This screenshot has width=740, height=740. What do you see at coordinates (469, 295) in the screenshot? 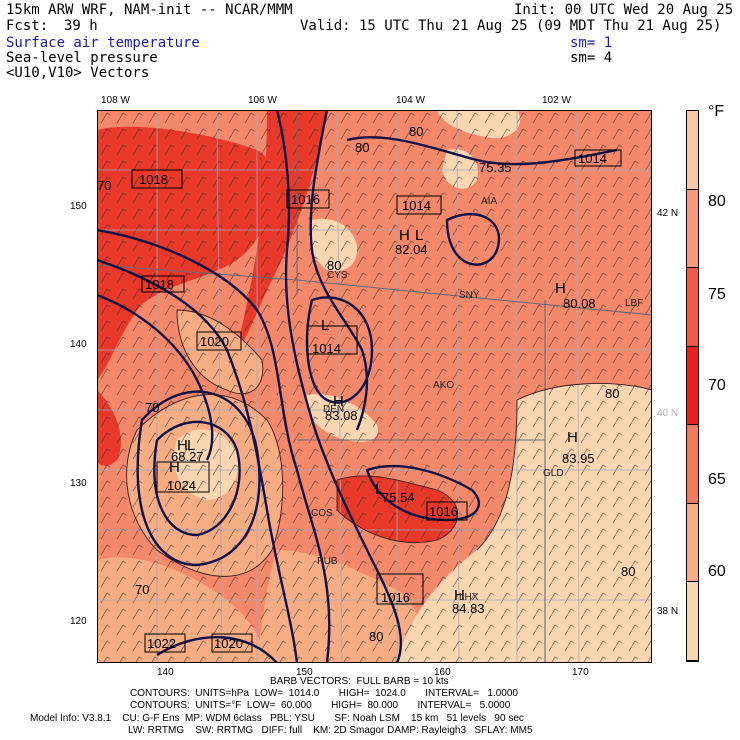
I see `station-label: SNY` at bounding box center [469, 295].